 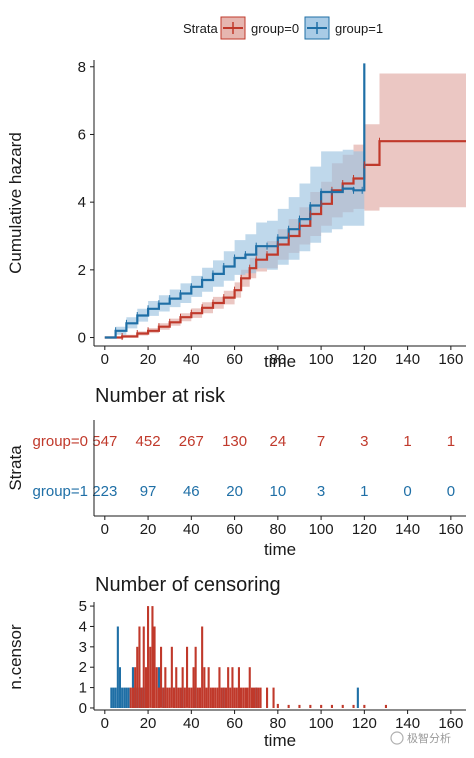 What do you see at coordinates (359, 28) in the screenshot?
I see `legend-label-group1: group=1` at bounding box center [359, 28].